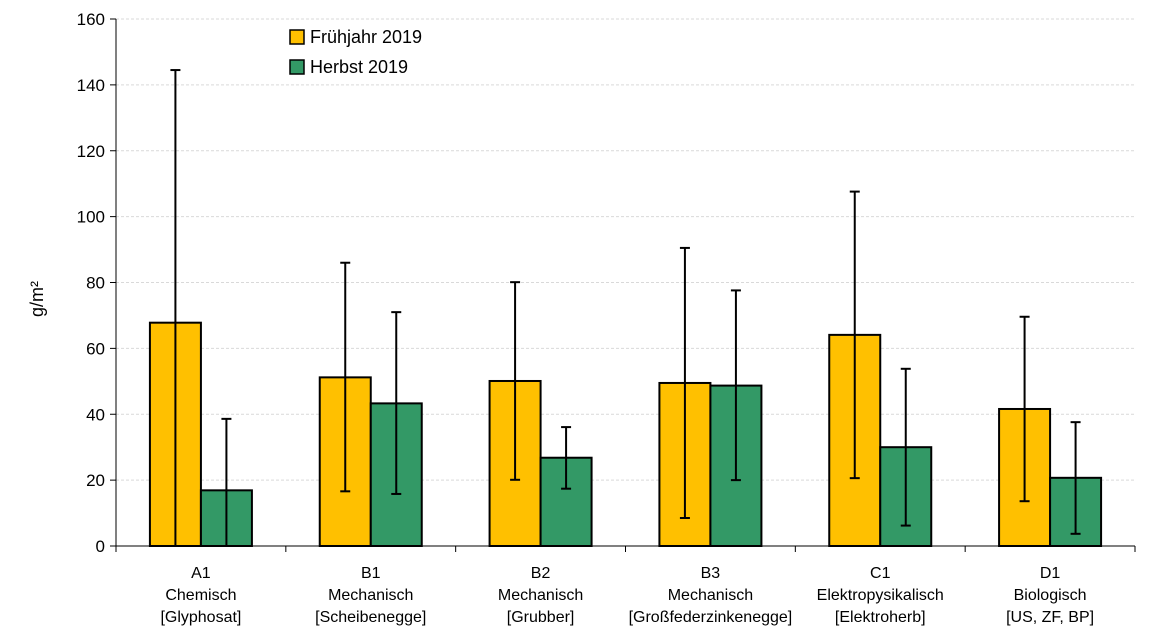 The width and height of the screenshot is (1157, 636). What do you see at coordinates (1050, 617) in the screenshot?
I see `x-category-label: [US, ZF, BP]` at bounding box center [1050, 617].